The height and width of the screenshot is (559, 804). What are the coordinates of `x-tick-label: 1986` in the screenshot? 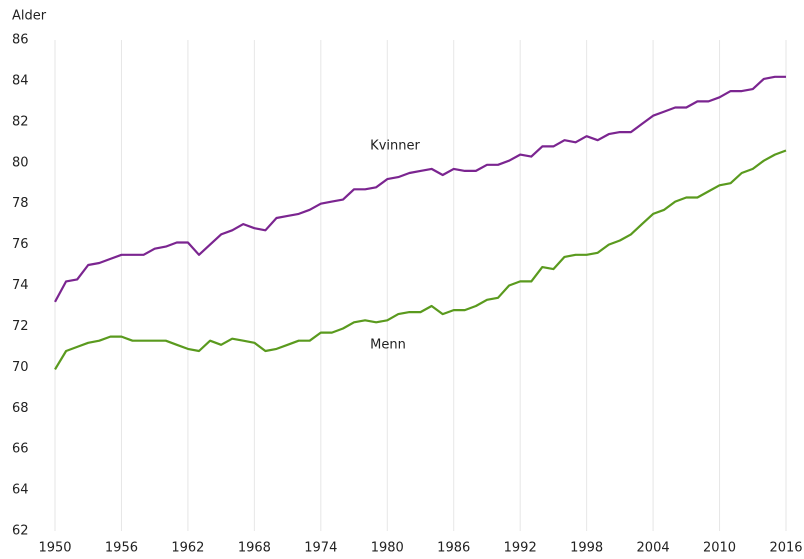 It's located at (453, 548).